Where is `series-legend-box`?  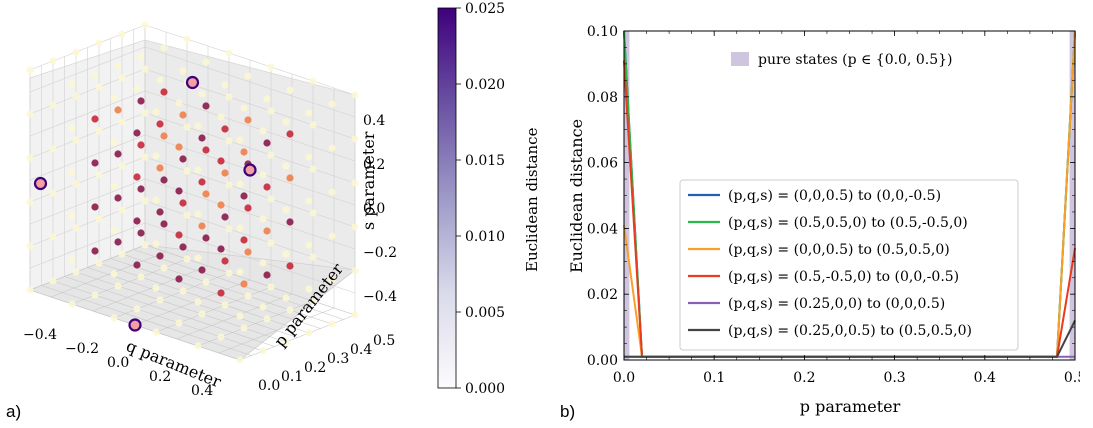 series-legend-box is located at coordinates (849, 265).